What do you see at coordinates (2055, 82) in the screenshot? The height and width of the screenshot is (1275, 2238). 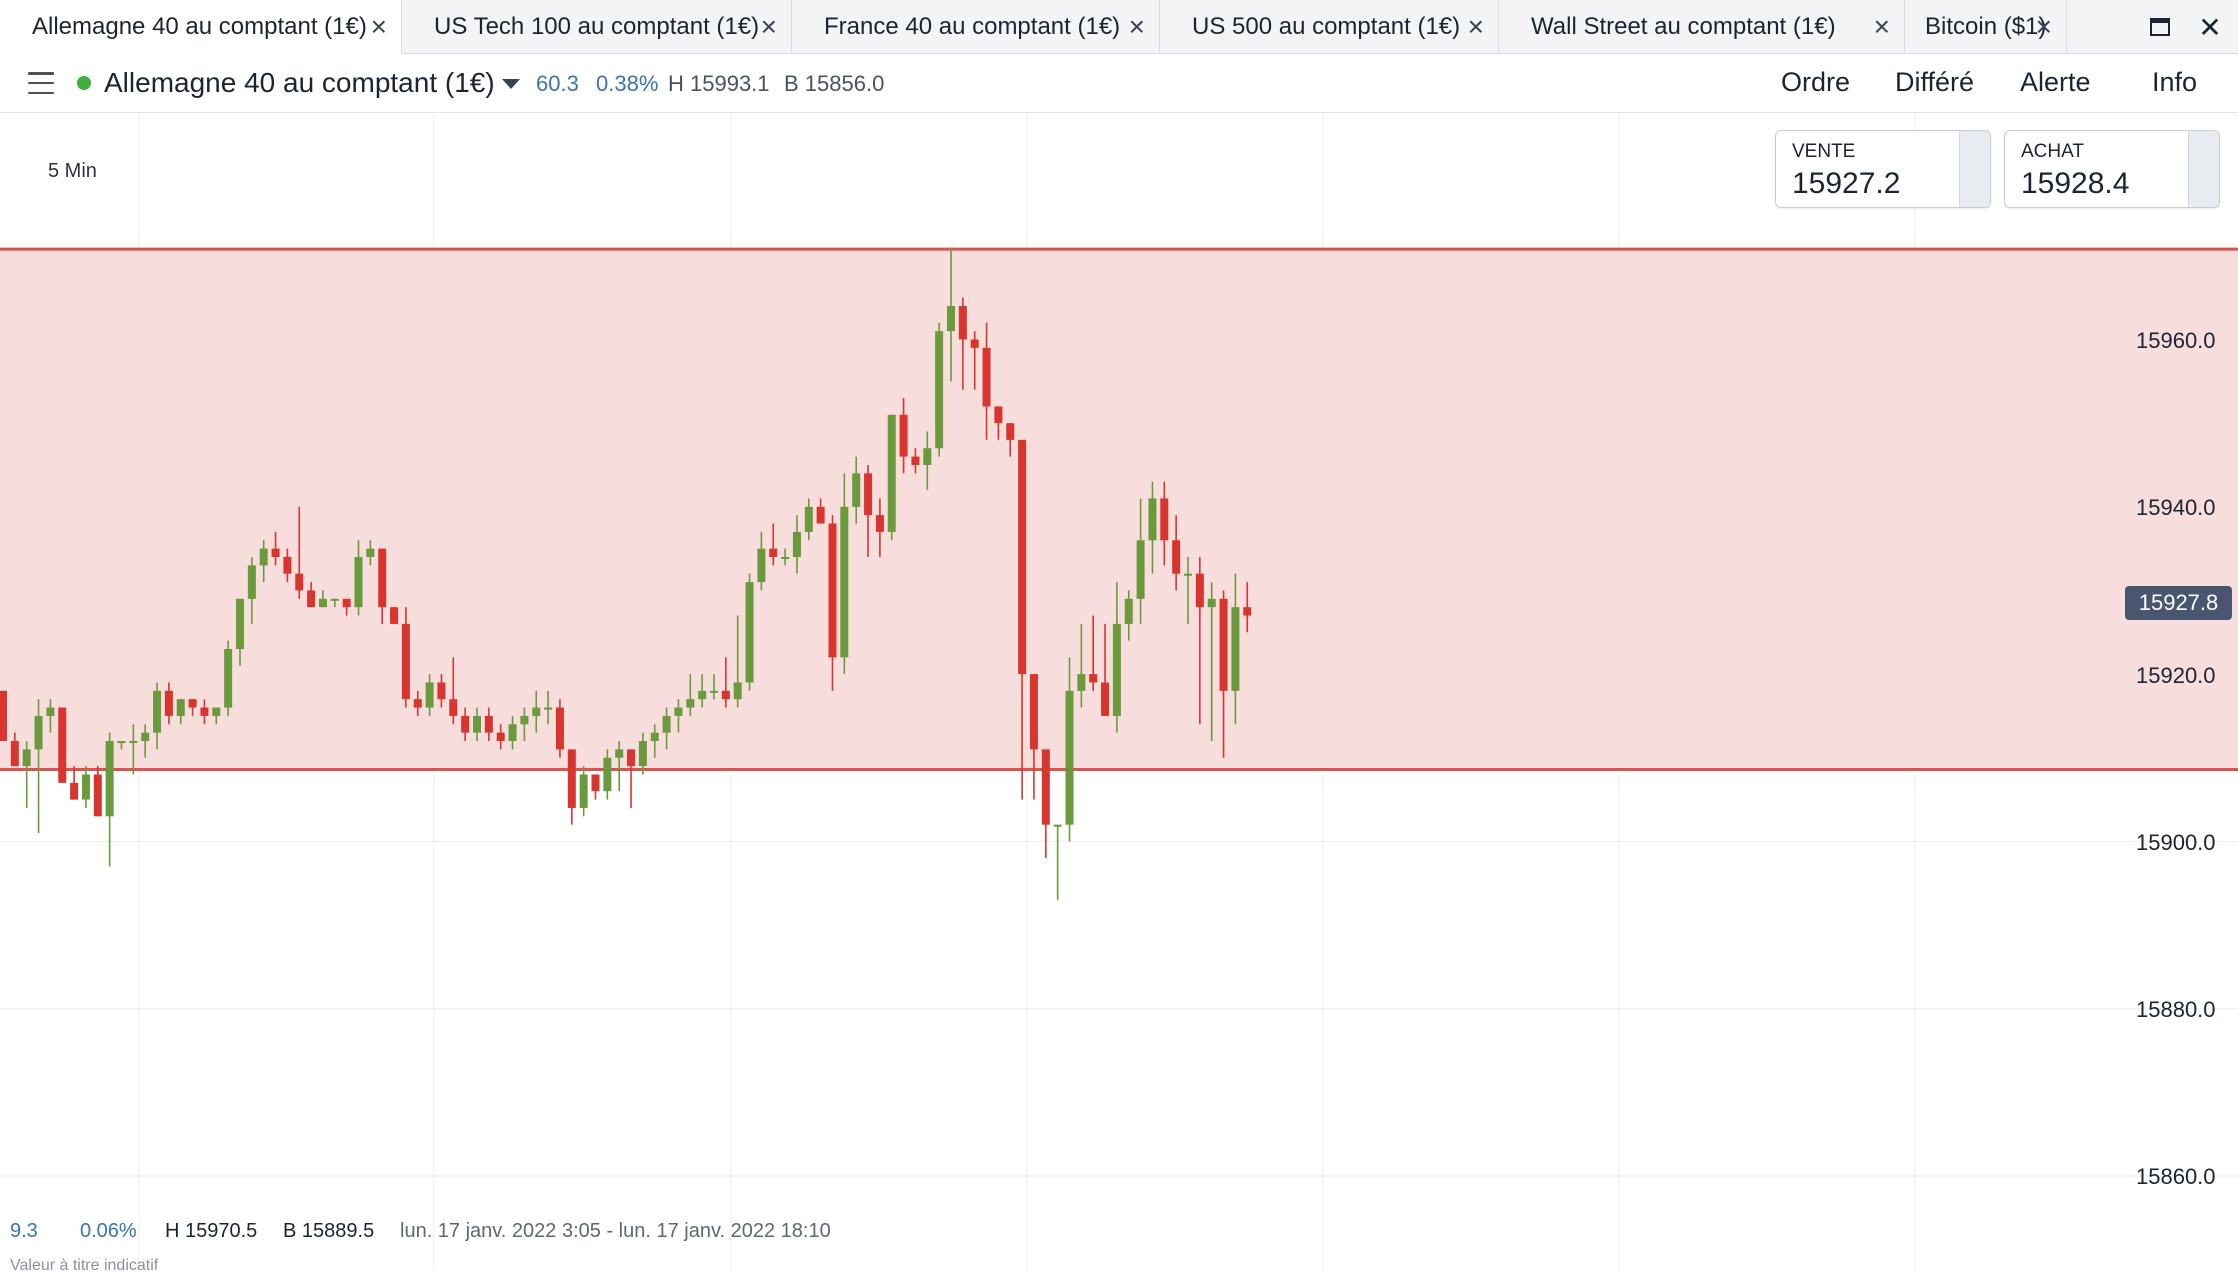 I see `menu-alerte: Alerte` at bounding box center [2055, 82].